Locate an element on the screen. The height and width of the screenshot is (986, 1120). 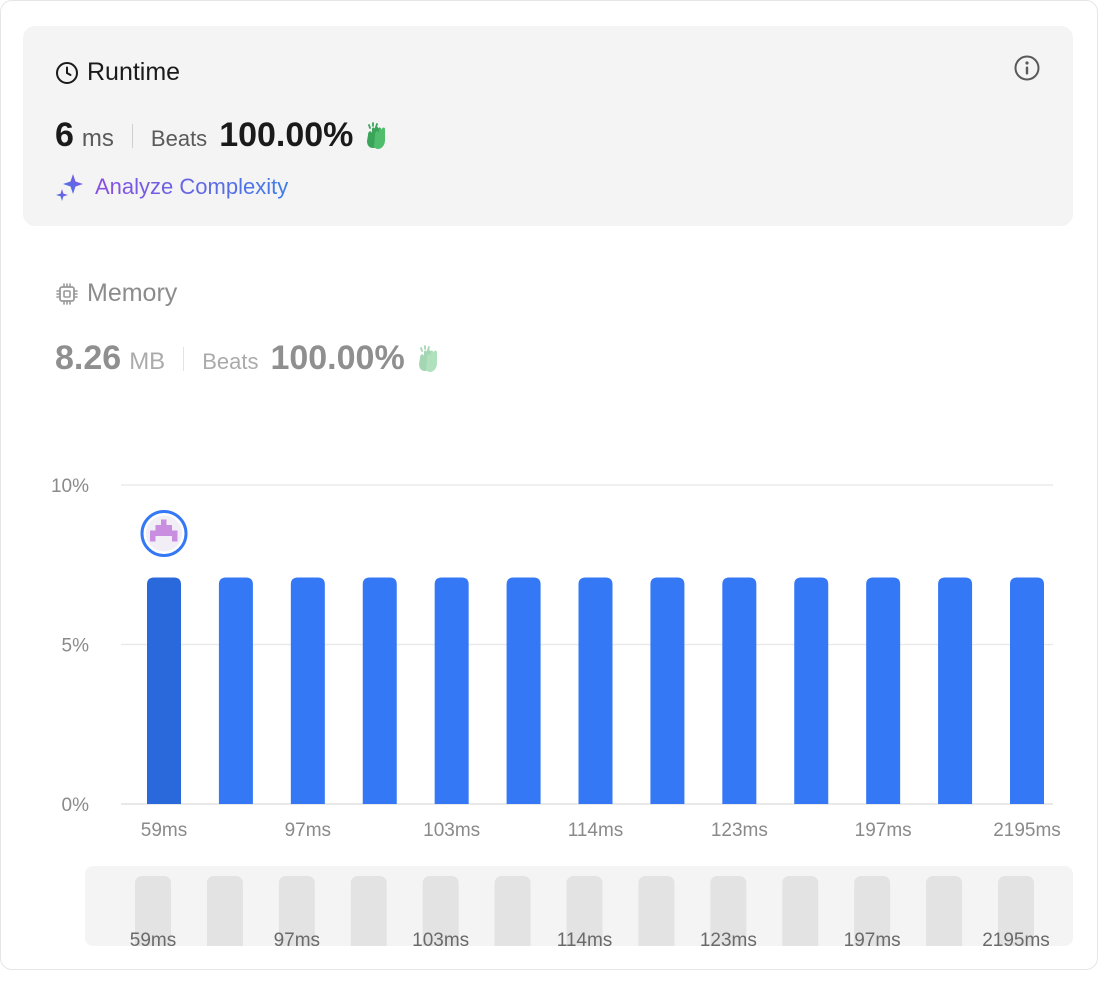
x-tick-label: 97ms is located at coordinates (308, 830).